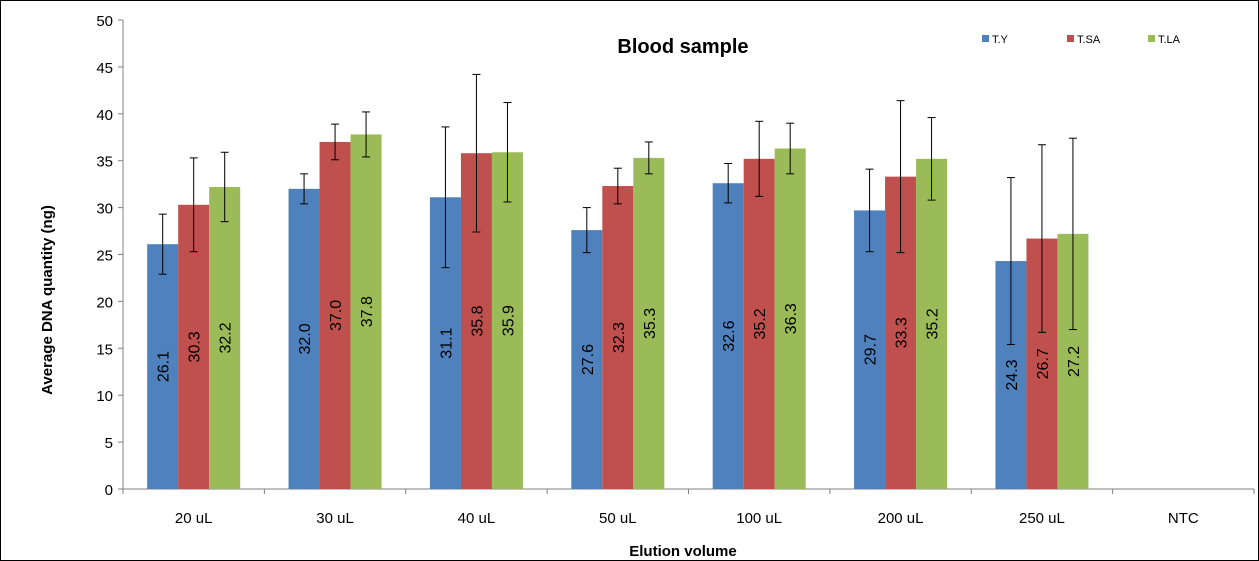 The height and width of the screenshot is (561, 1259). Describe the element at coordinates (109, 443) in the screenshot. I see `y-tick-label: 5` at that location.